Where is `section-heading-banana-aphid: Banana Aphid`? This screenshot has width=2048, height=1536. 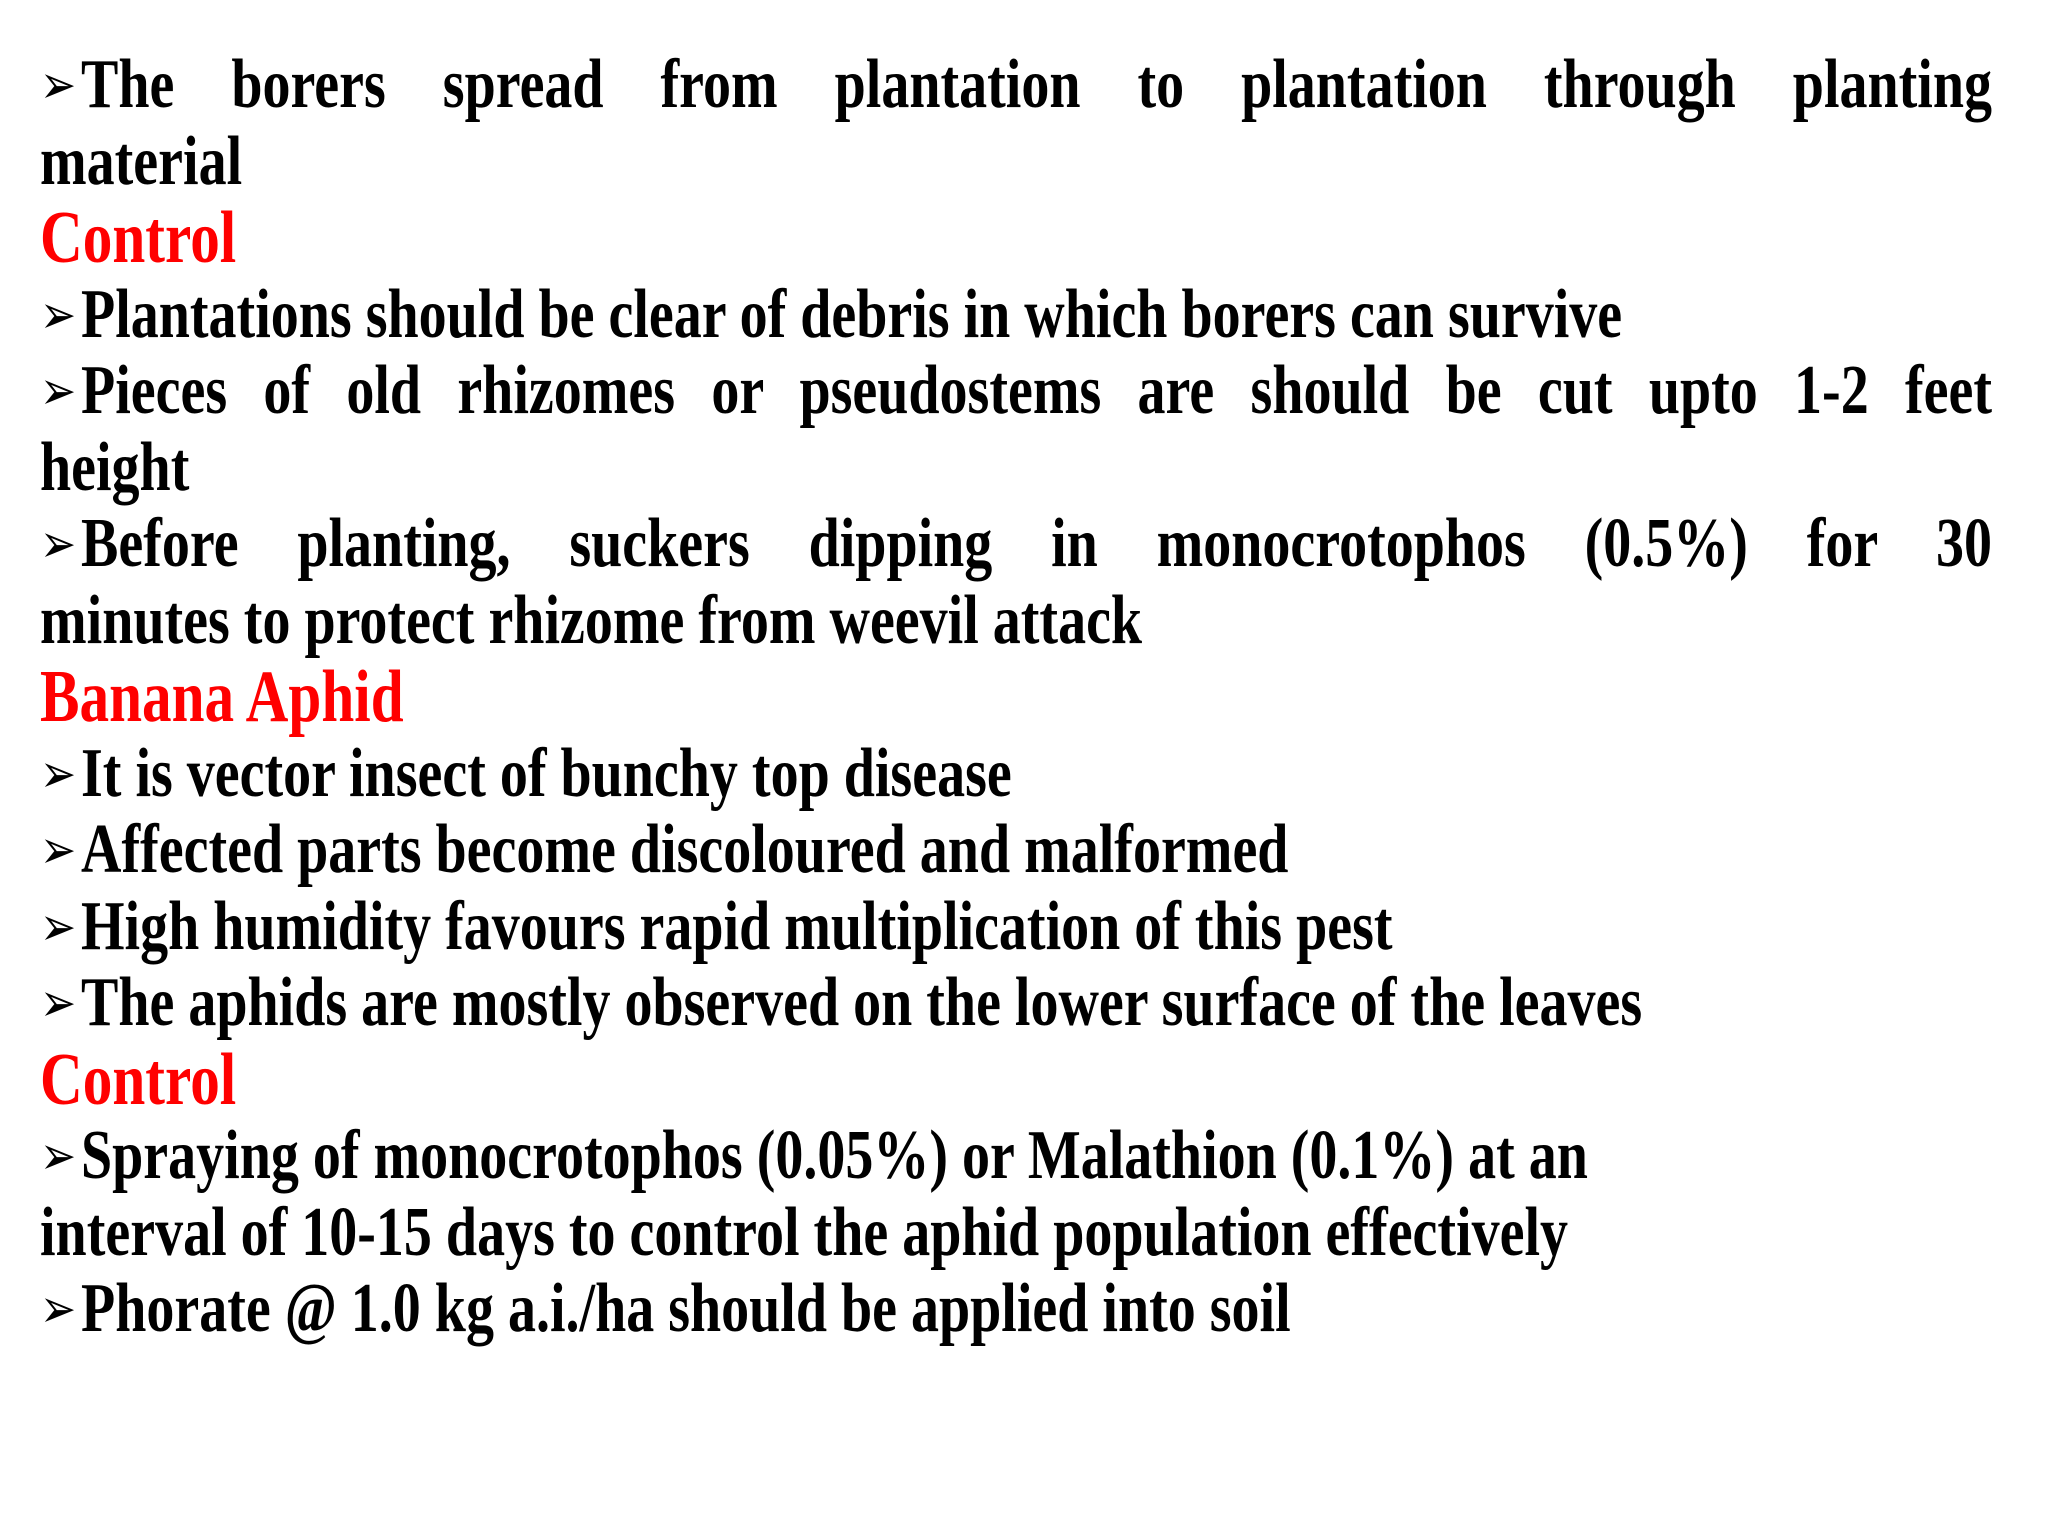 section-heading-banana-aphid: Banana Aphid is located at coordinates (222, 697).